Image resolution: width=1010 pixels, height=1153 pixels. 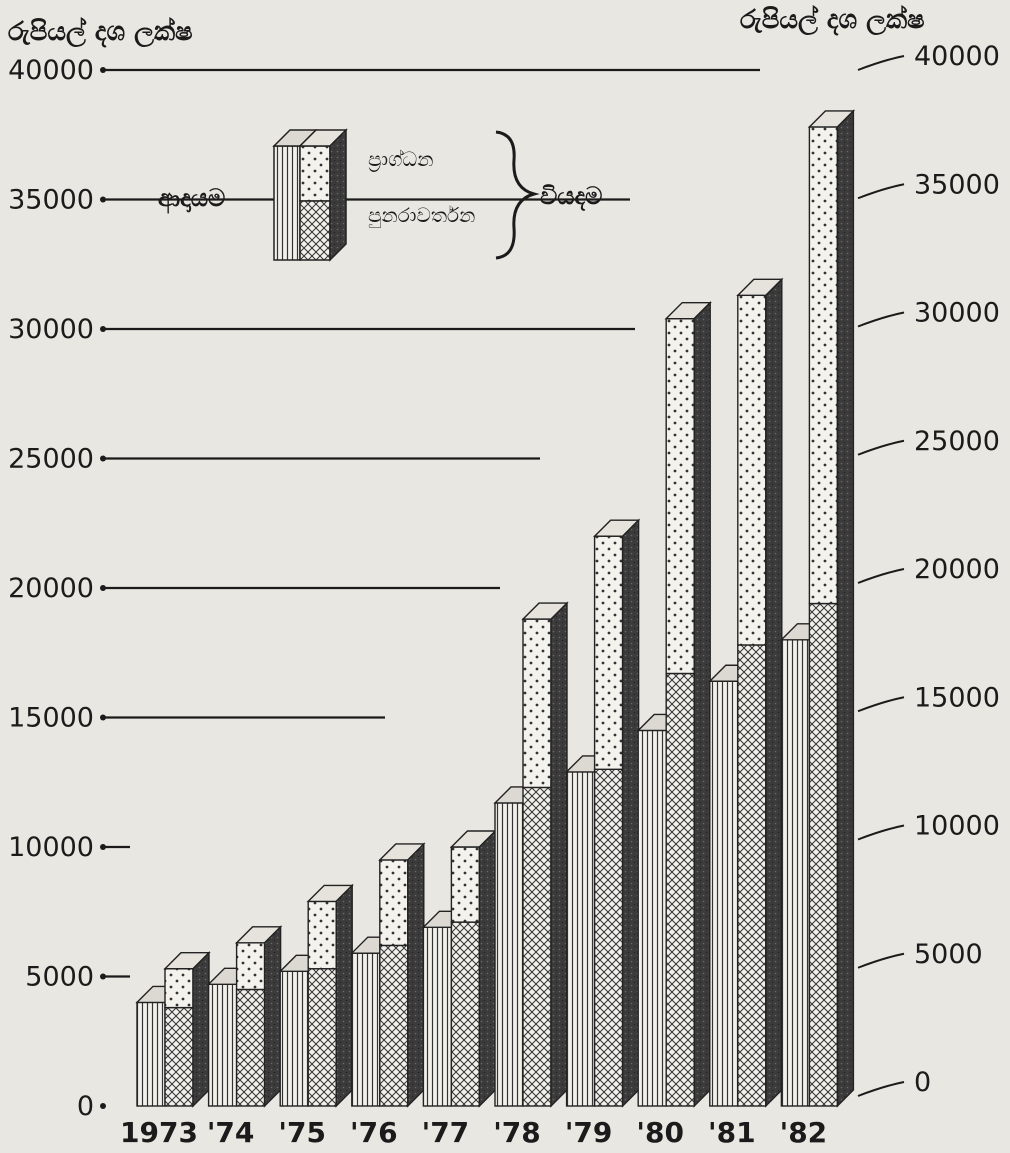 I want to click on y-axis-left: 0 5000 10000 15000 20000 25000 30000 35000 40000, so click(x=57, y=588).